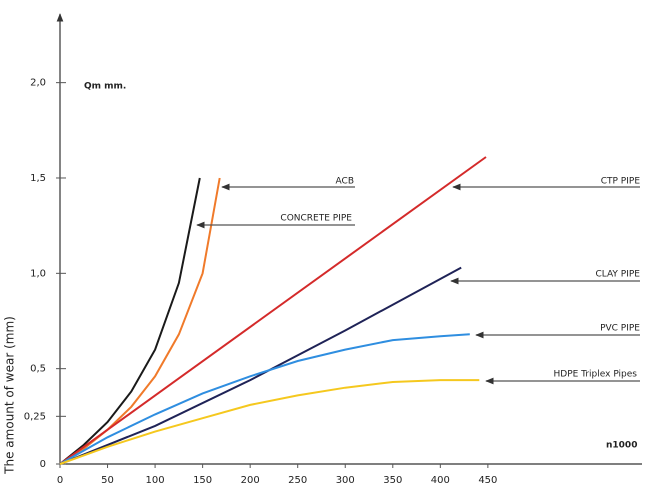 The height and width of the screenshot is (486, 646). Describe the element at coordinates (250, 480) in the screenshot. I see `x-tick-label: 200` at that location.